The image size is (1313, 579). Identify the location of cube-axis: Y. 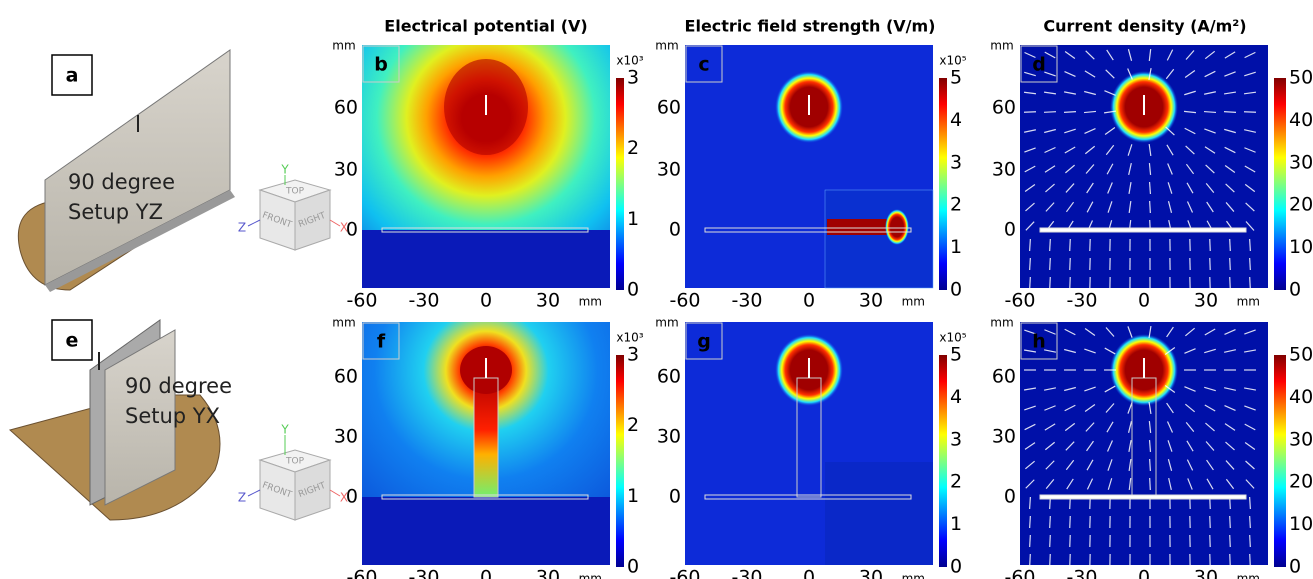
(284, 430).